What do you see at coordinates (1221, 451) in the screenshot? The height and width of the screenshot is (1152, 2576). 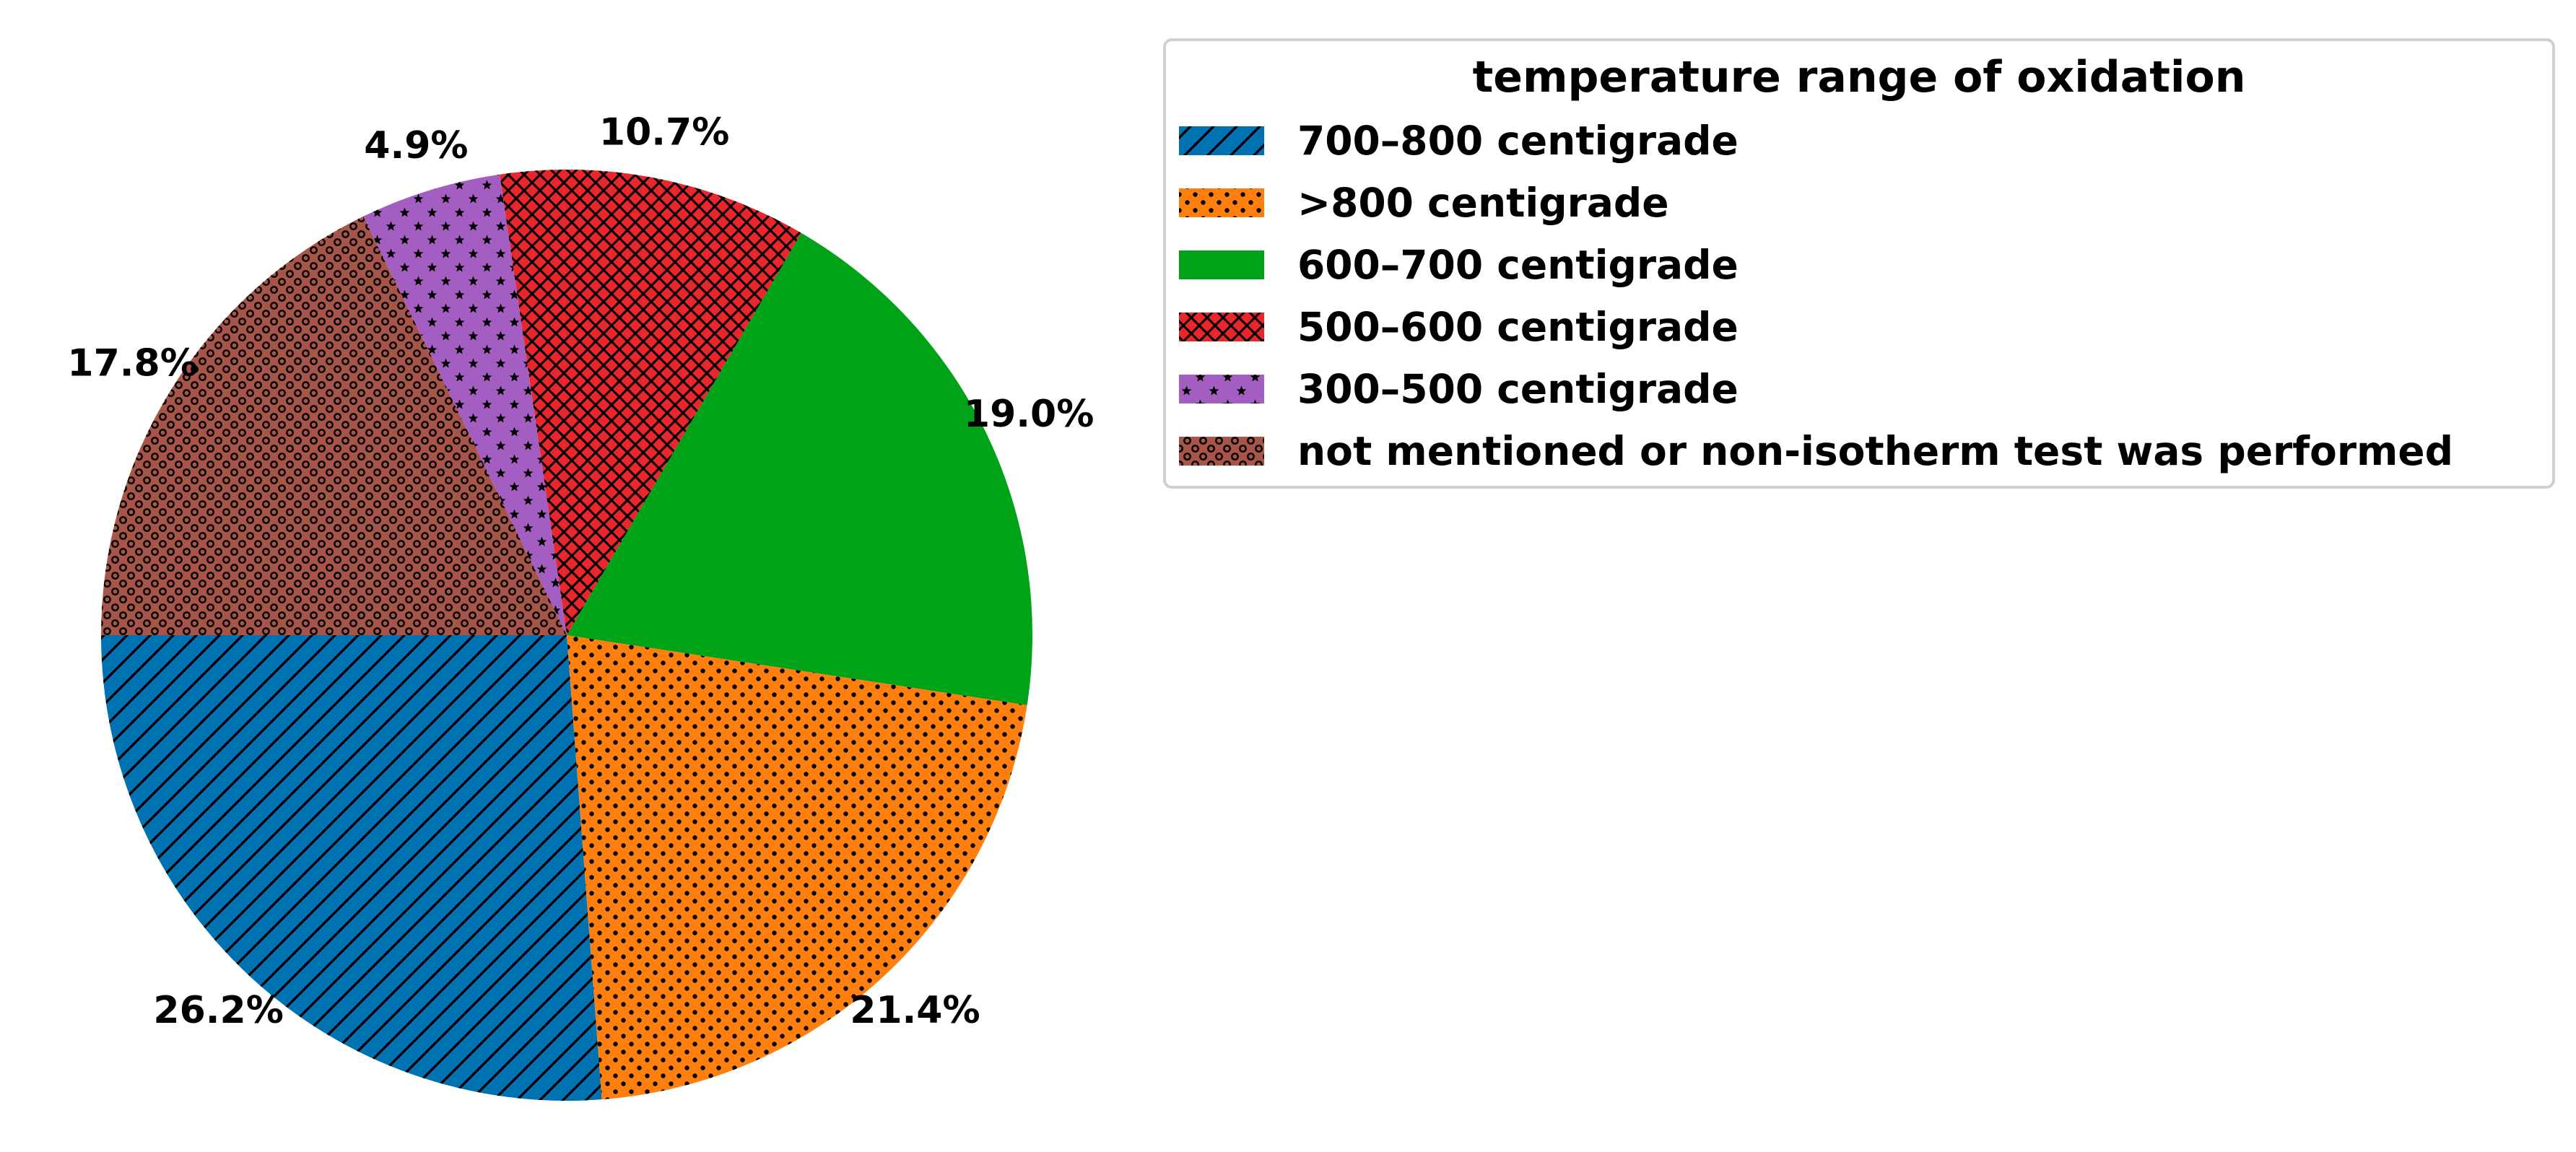 I see `legend-swatch-not-mentioned-or-non-isotherm-test-was-performed` at bounding box center [1221, 451].